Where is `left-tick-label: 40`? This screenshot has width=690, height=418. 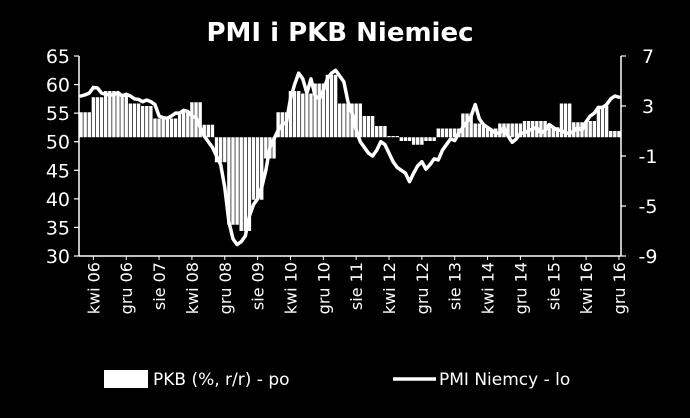 left-tick-label: 40 is located at coordinates (58, 200).